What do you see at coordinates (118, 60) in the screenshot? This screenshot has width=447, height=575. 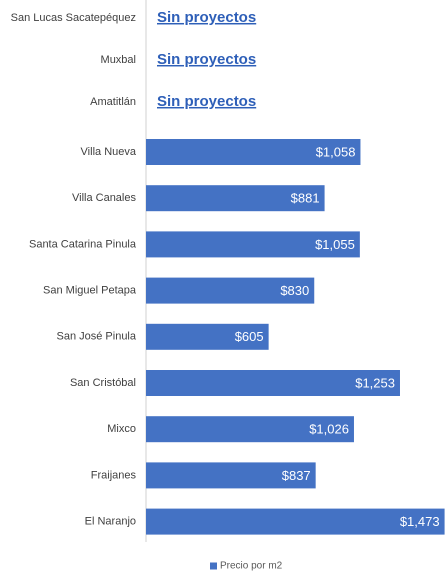 I see `category-label: Muxbal` at bounding box center [118, 60].